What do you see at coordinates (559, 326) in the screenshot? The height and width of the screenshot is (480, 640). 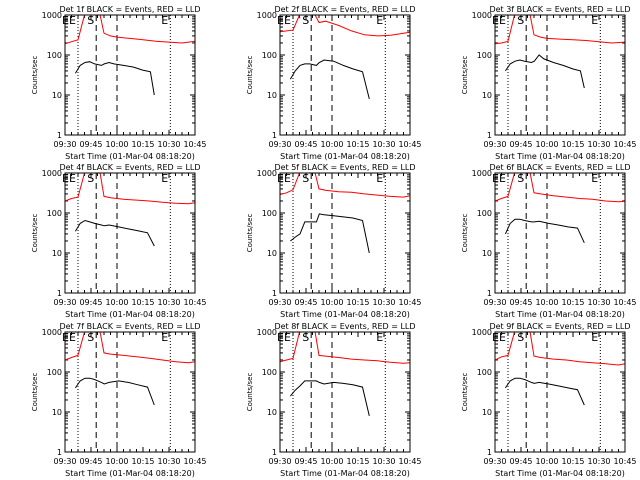 I see `panel-title: Det 9f BLACK = Events, RED = LLD` at bounding box center [559, 326].